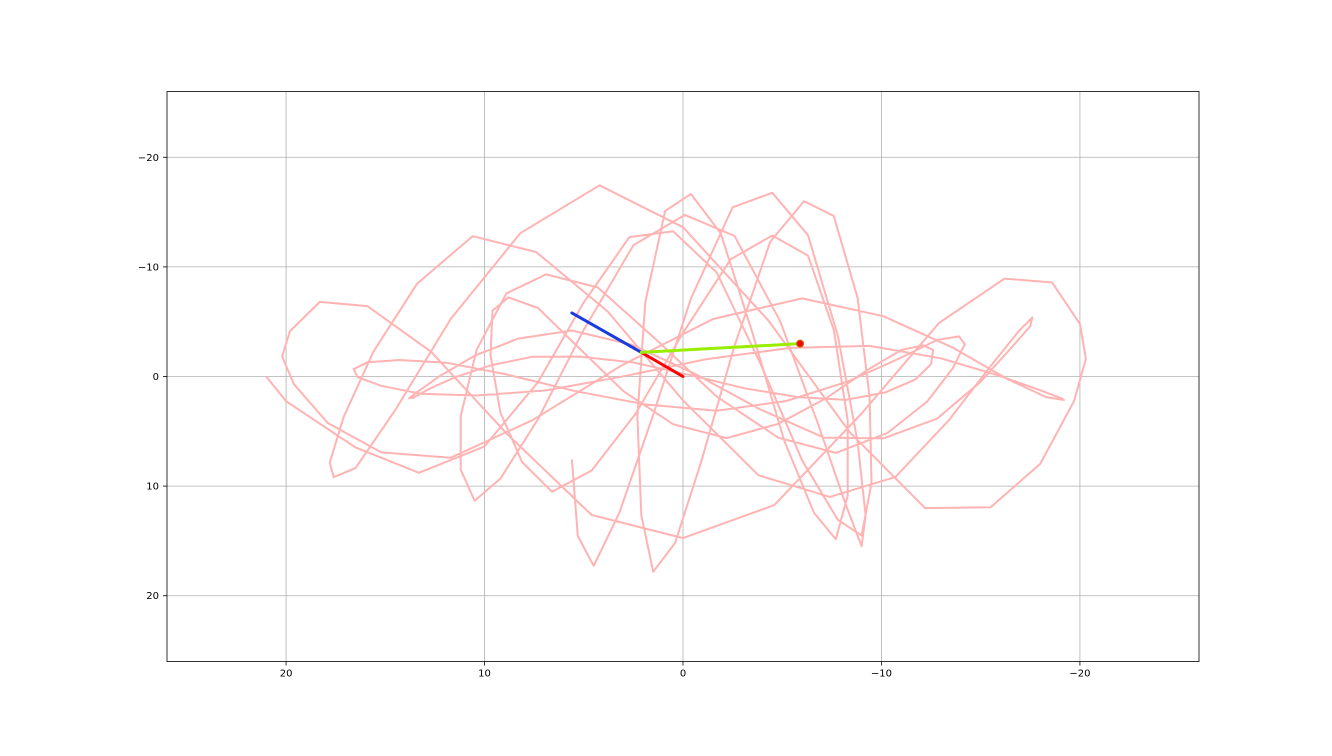 The width and height of the screenshot is (1332, 756). I want to click on end-marker, so click(800, 343).